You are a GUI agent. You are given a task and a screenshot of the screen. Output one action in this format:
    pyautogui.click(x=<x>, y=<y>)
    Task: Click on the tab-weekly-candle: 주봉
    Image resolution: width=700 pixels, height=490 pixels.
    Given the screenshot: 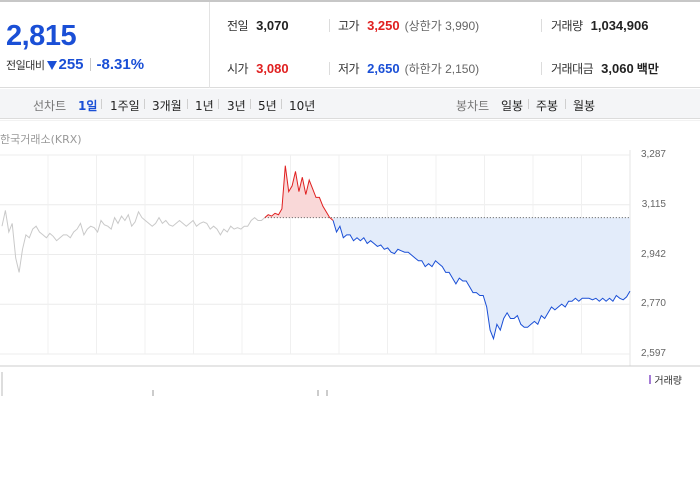 What is the action you would take?
    pyautogui.click(x=547, y=106)
    